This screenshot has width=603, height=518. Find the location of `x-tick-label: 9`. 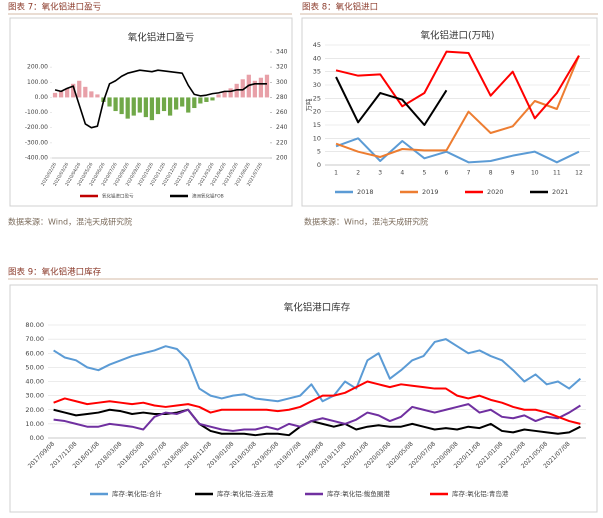

x-tick-label: 9 is located at coordinates (513, 173).